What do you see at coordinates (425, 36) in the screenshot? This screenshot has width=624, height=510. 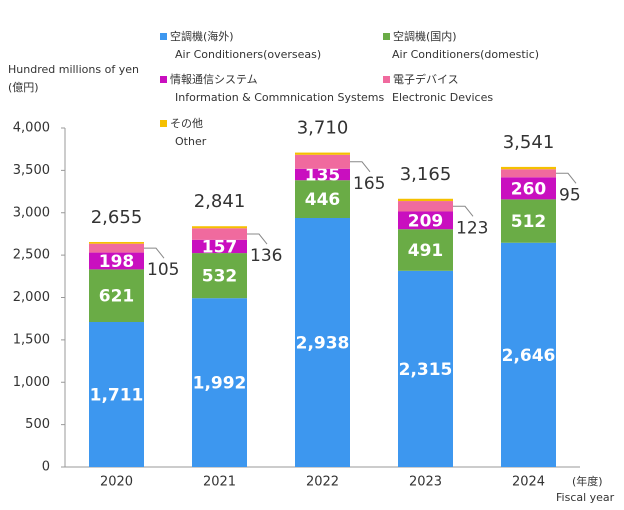 I see `legend-label: 空調機(国内)` at bounding box center [425, 36].